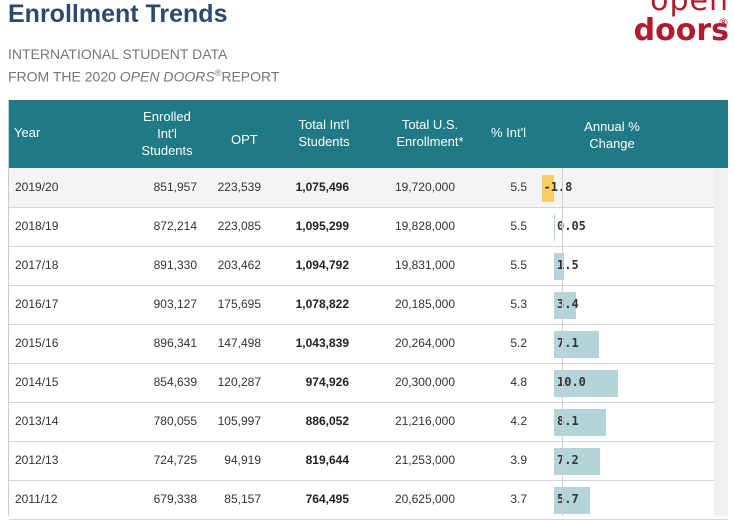  What do you see at coordinates (568, 421) in the screenshot?
I see `change-label: 8.1` at bounding box center [568, 421].